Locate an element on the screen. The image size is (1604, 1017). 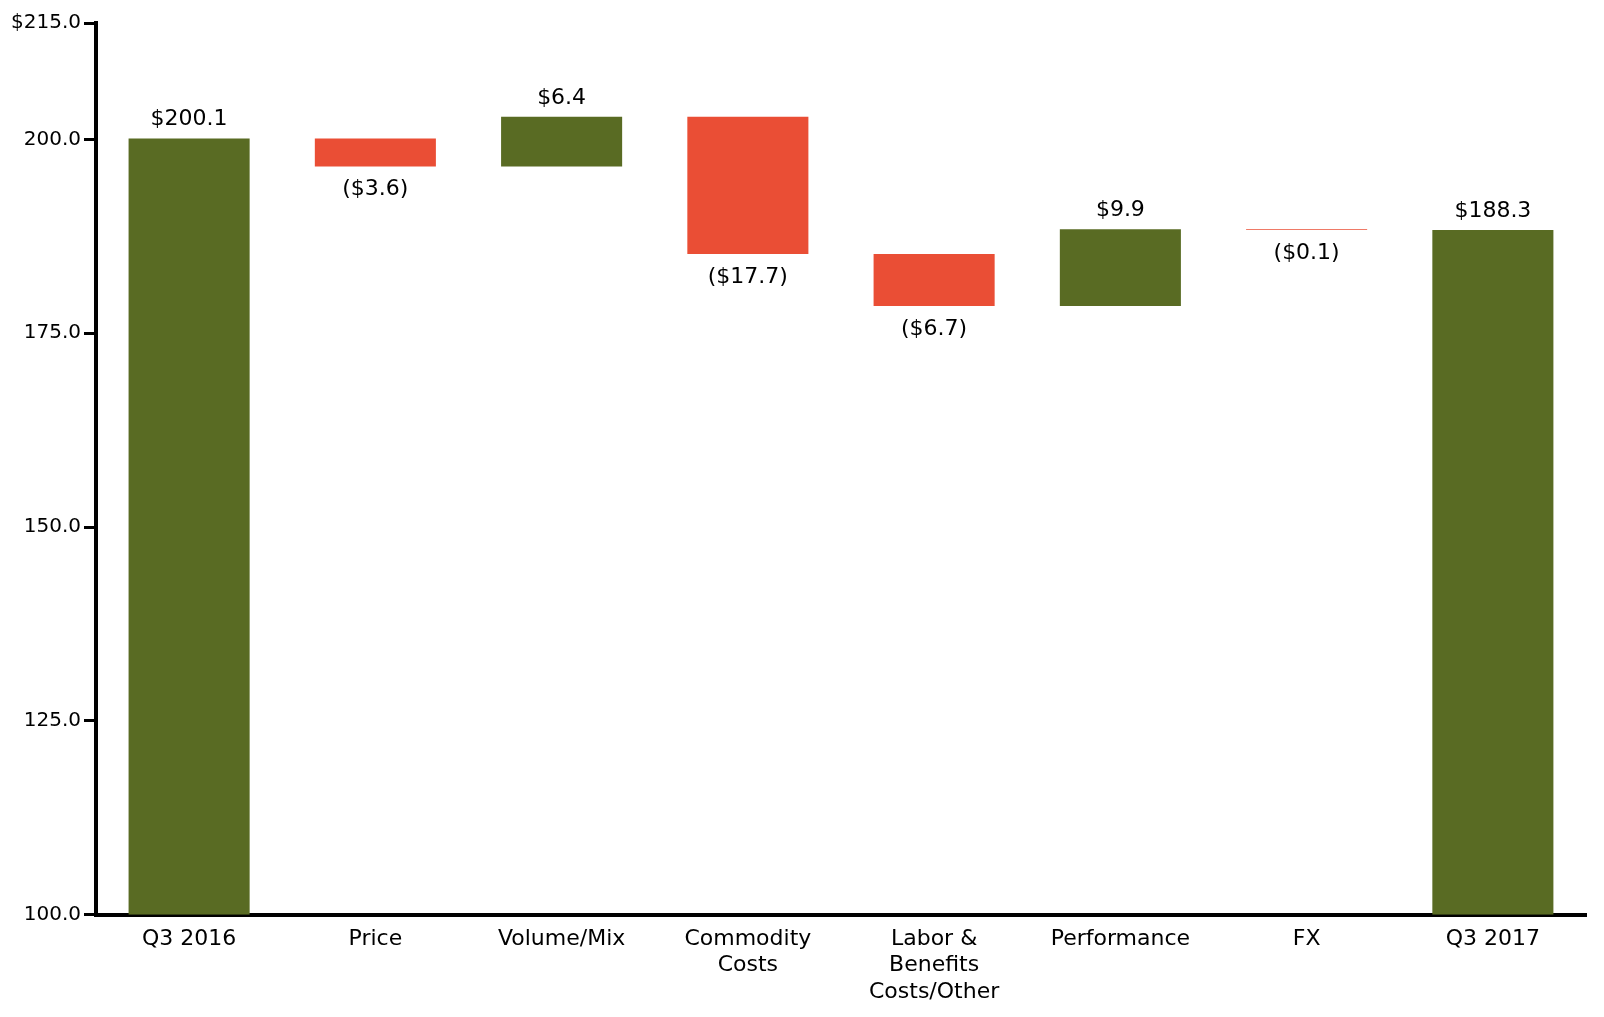
x-tick-label: Price is located at coordinates (375, 937).